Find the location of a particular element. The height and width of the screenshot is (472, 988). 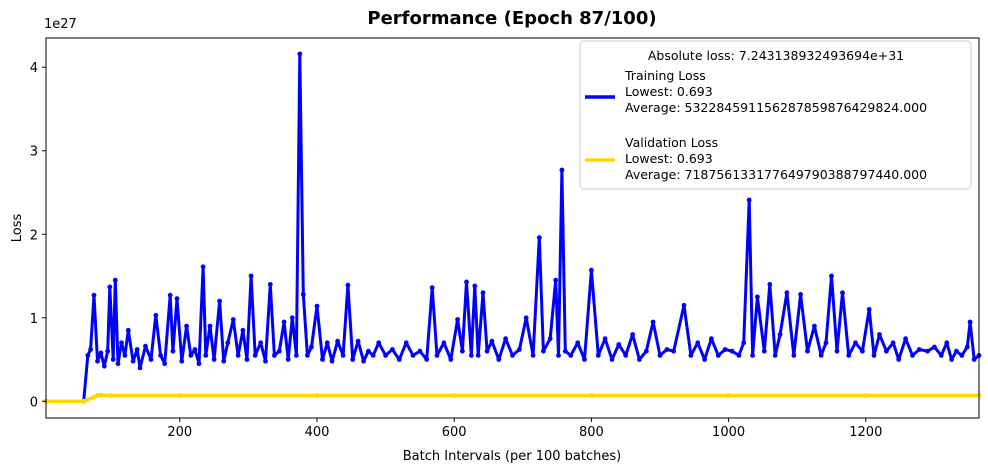

legend-validation-average: Average: 718756133177649790388797440.000 is located at coordinates (776, 174).